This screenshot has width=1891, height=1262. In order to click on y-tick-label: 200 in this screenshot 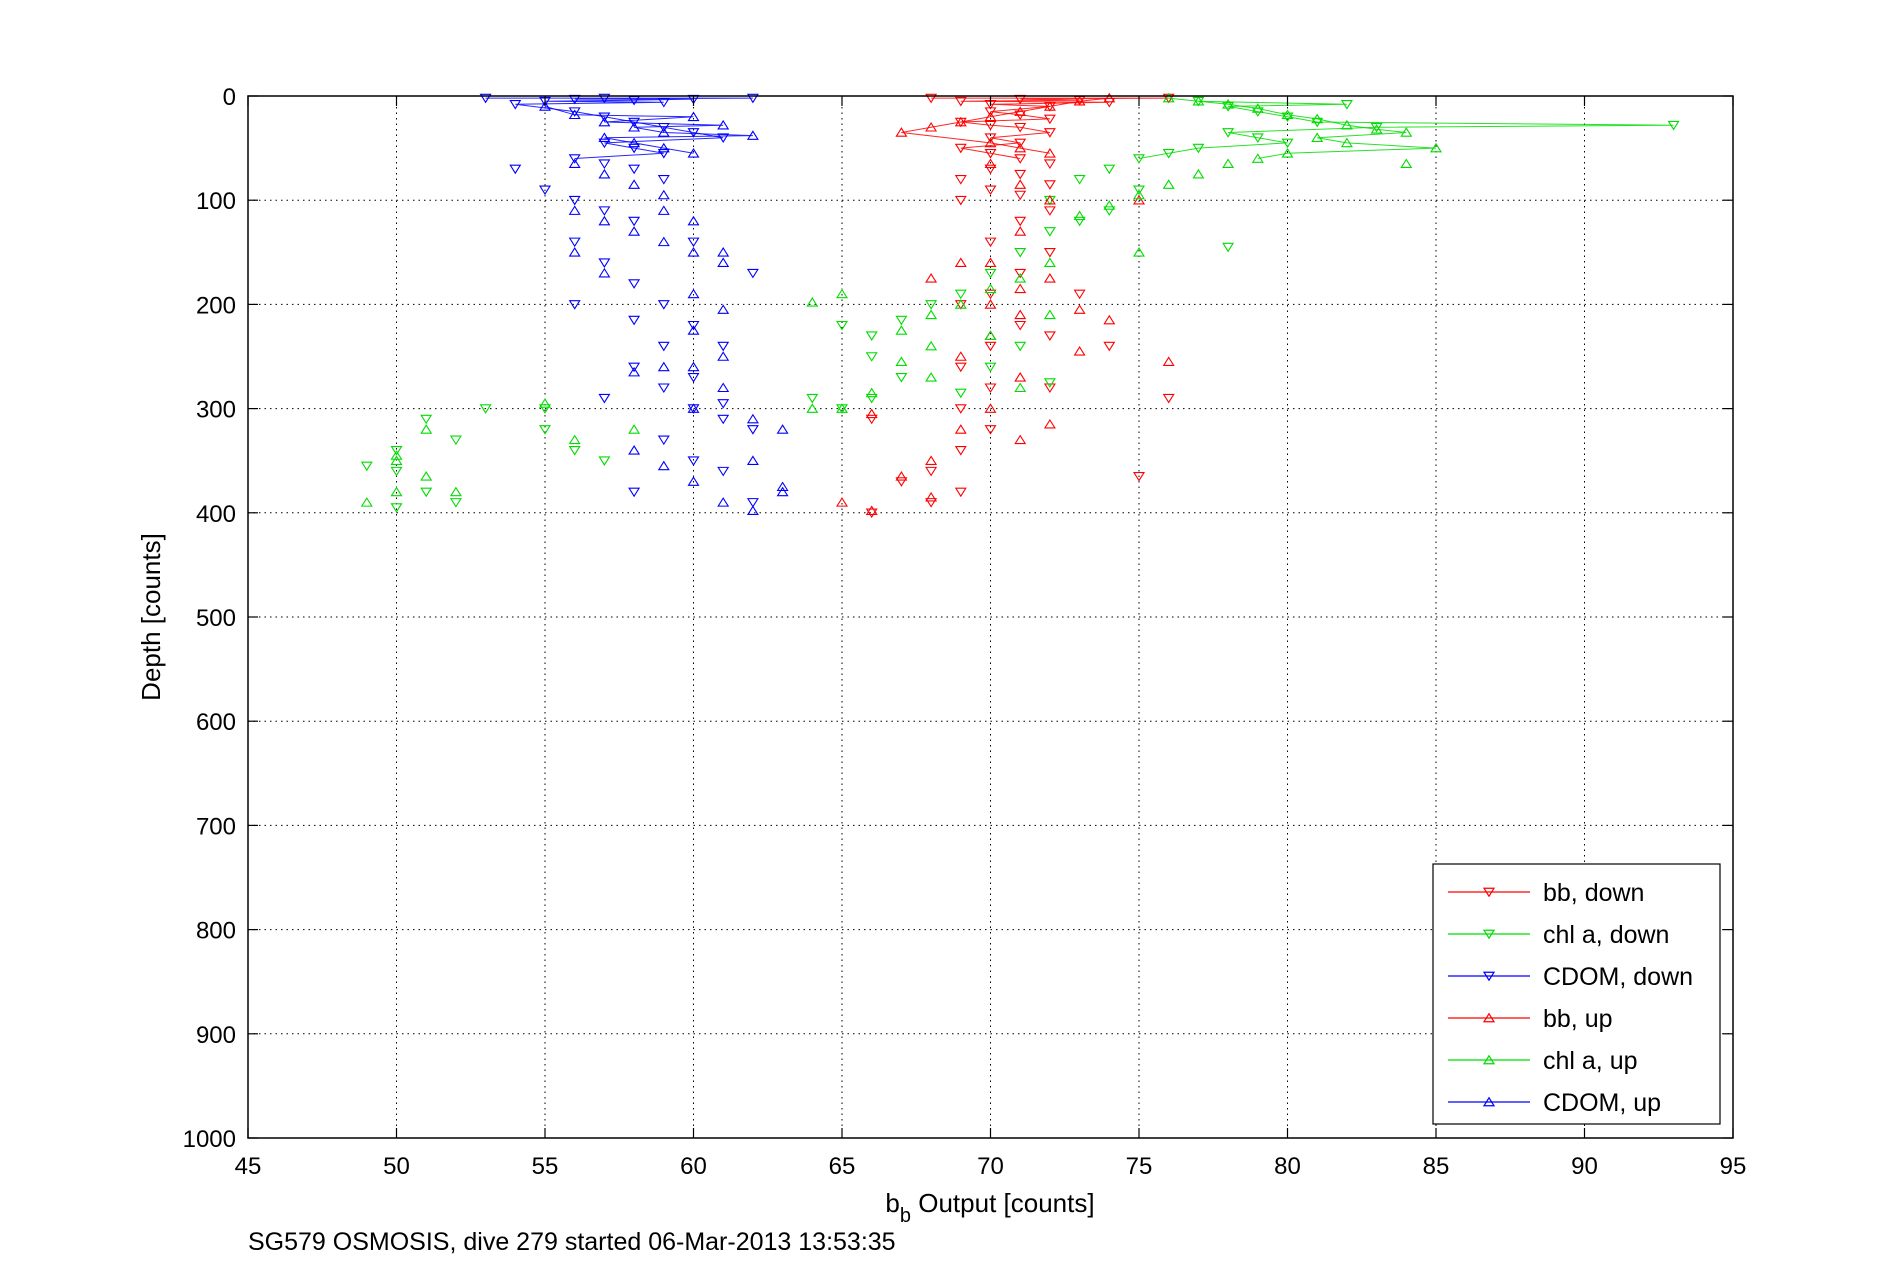, I will do `click(216, 305)`.